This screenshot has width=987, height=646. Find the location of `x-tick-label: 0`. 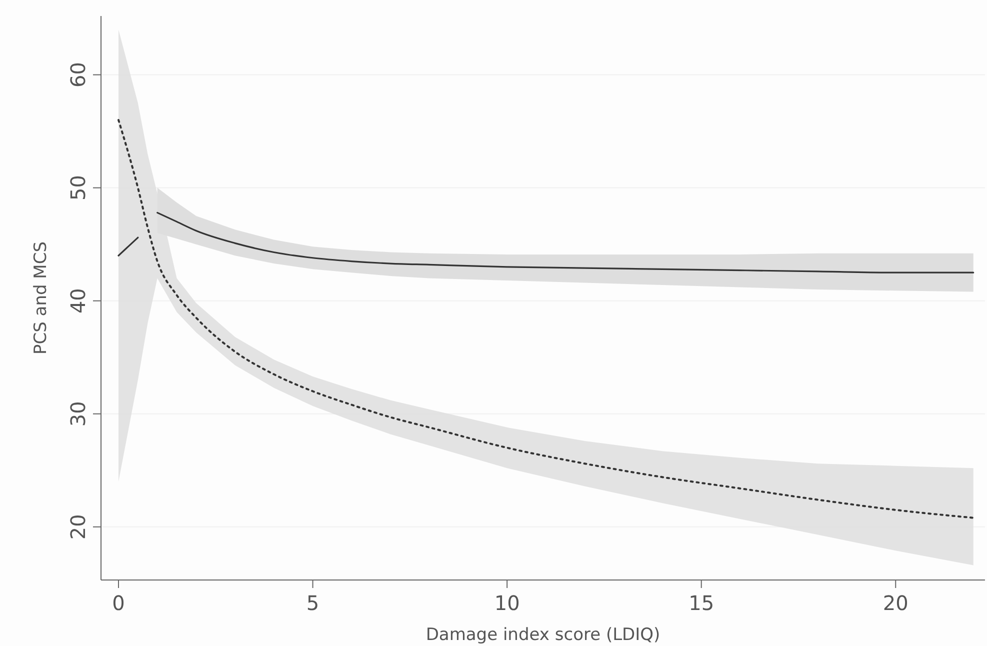

x-tick-label: 0 is located at coordinates (118, 603).